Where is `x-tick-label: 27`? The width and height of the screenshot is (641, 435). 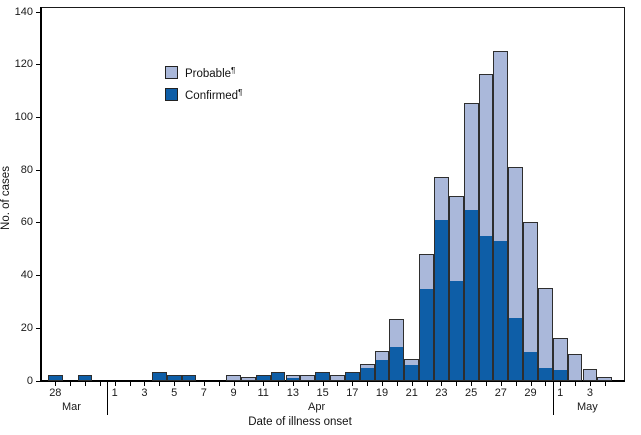 x-tick-label: 27 is located at coordinates (500, 393).